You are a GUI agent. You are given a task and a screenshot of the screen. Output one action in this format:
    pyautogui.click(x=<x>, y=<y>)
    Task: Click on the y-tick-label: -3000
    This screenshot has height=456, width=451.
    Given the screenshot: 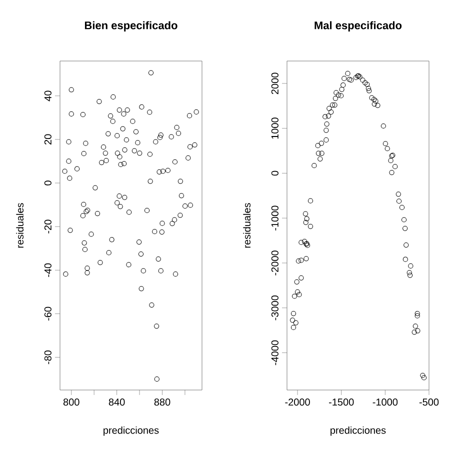 What is the action you would take?
    pyautogui.click(x=274, y=307)
    